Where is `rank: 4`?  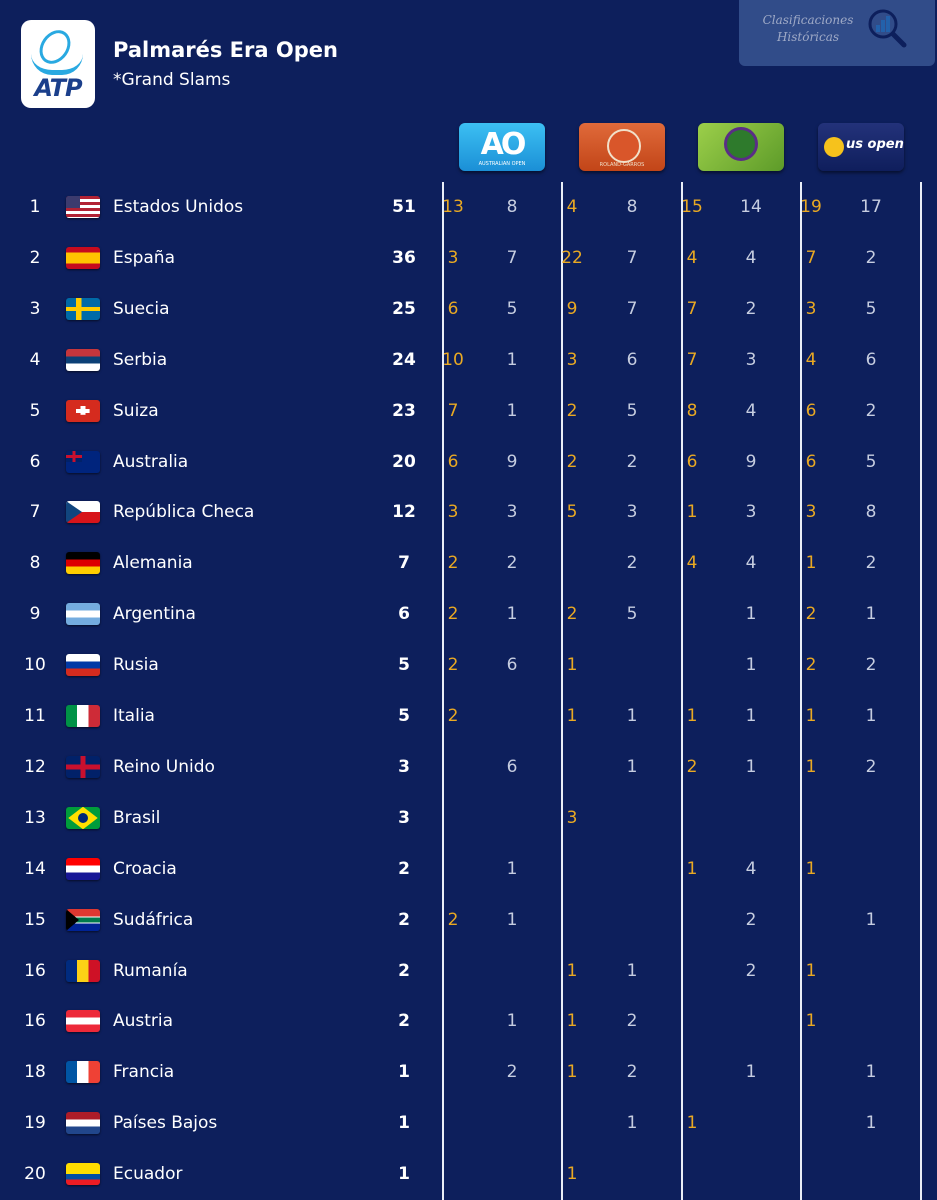
rank: 4 is located at coordinates (35, 359).